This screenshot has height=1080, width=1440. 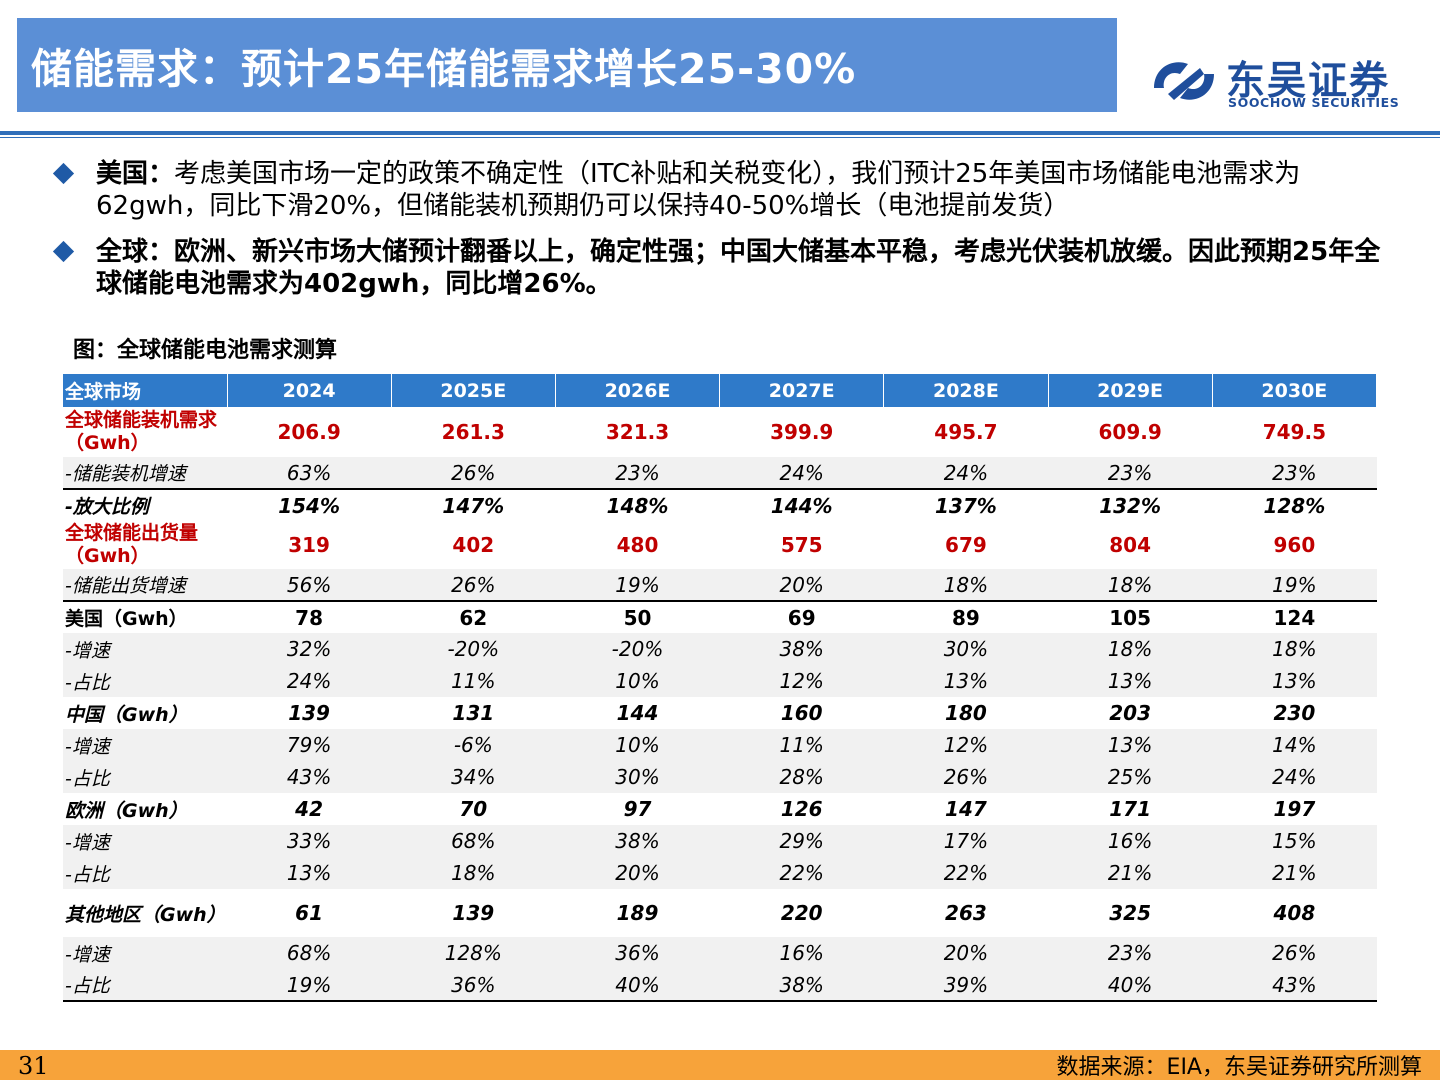 What do you see at coordinates (1130, 390) in the screenshot?
I see `header-year: 2029E` at bounding box center [1130, 390].